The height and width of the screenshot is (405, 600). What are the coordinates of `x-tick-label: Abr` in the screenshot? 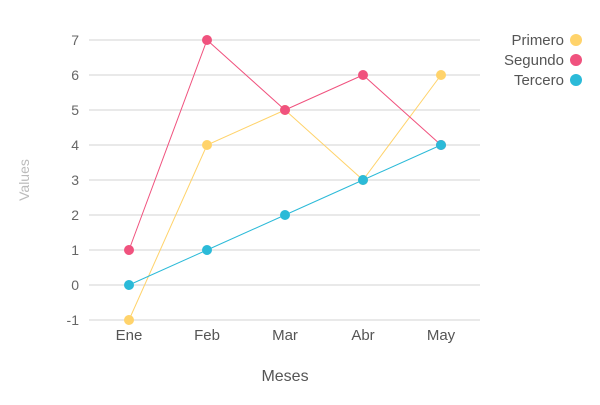 It's located at (362, 335).